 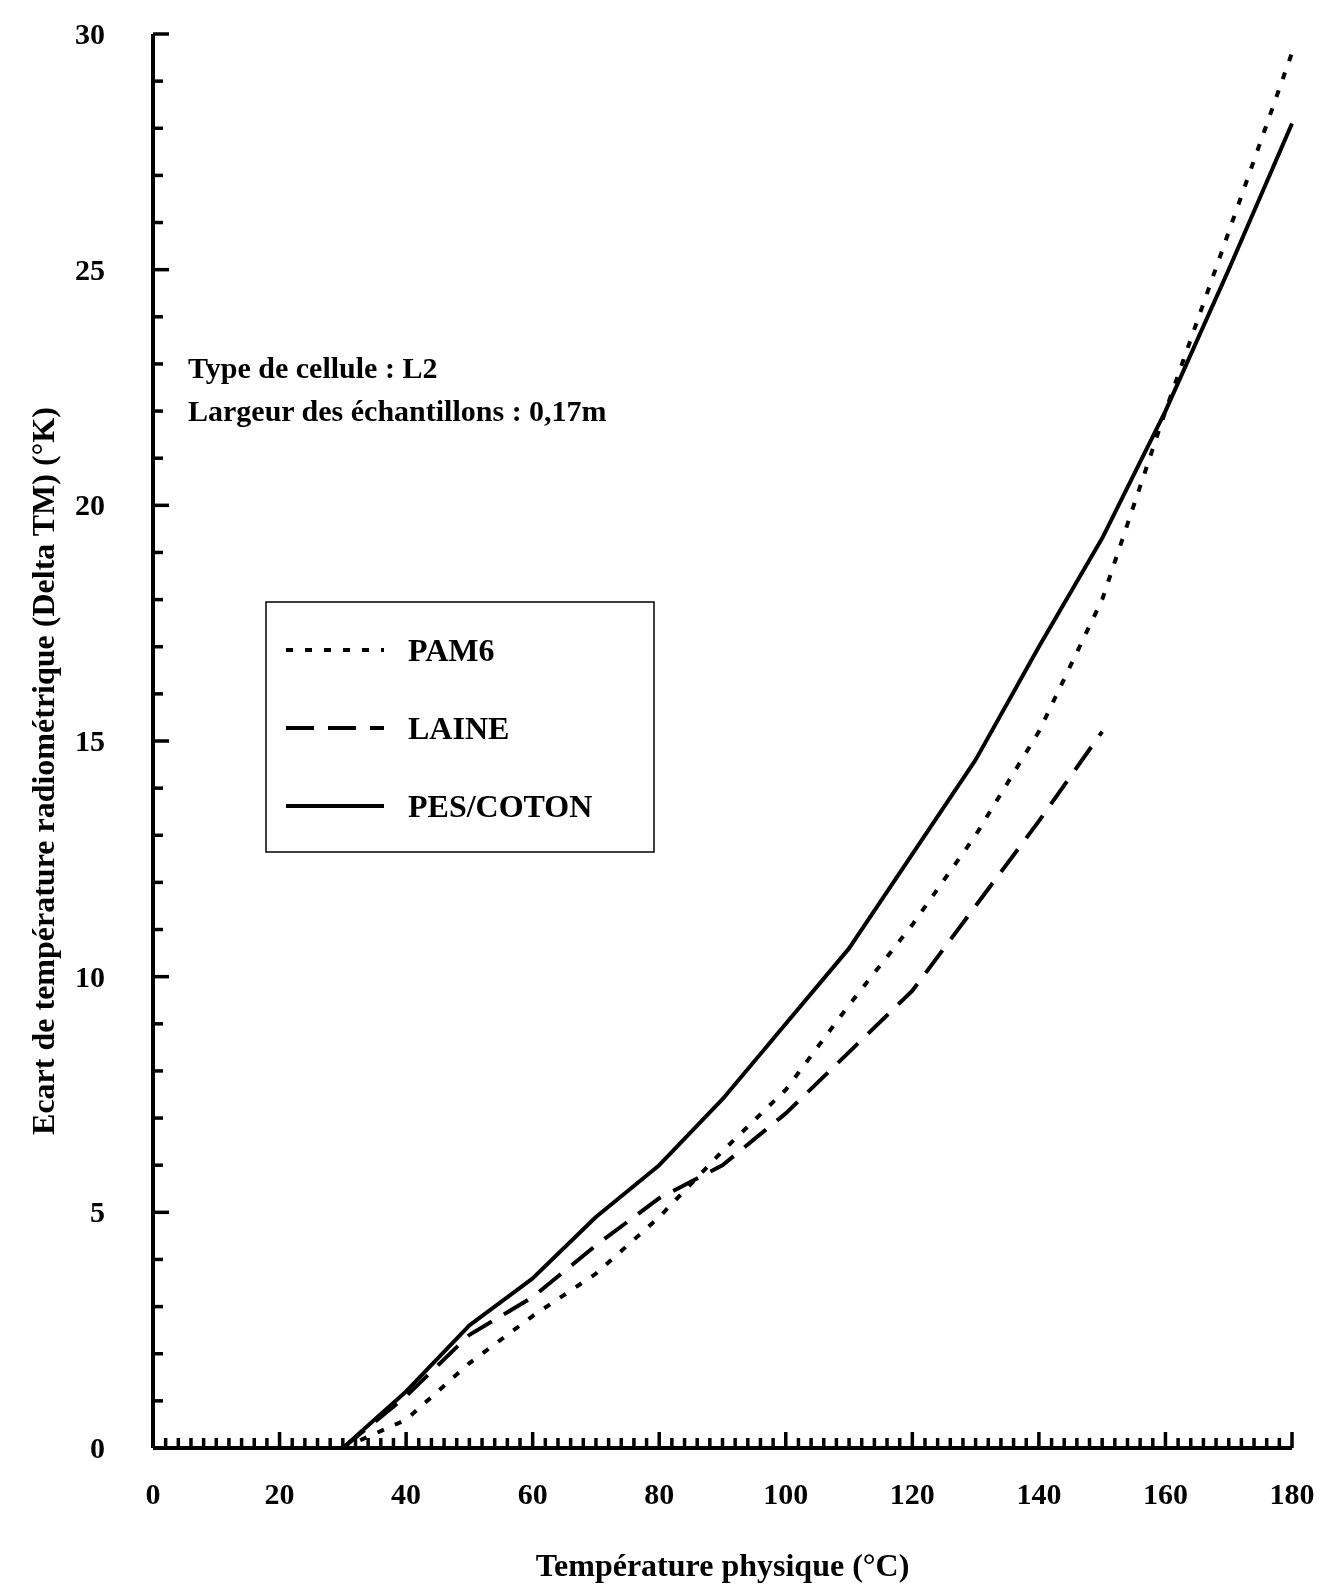 I want to click on legend-label: LAINE, so click(x=459, y=728).